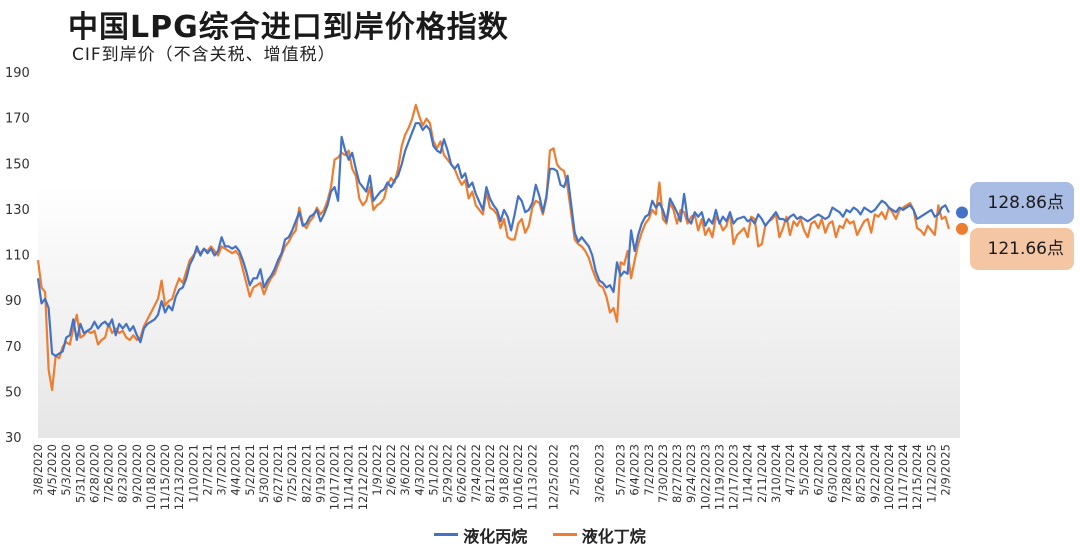 This screenshot has width=1080, height=547. Describe the element at coordinates (288, 27) in the screenshot. I see `chart-title: 中国LPG综合进口到岸价格指数` at that location.